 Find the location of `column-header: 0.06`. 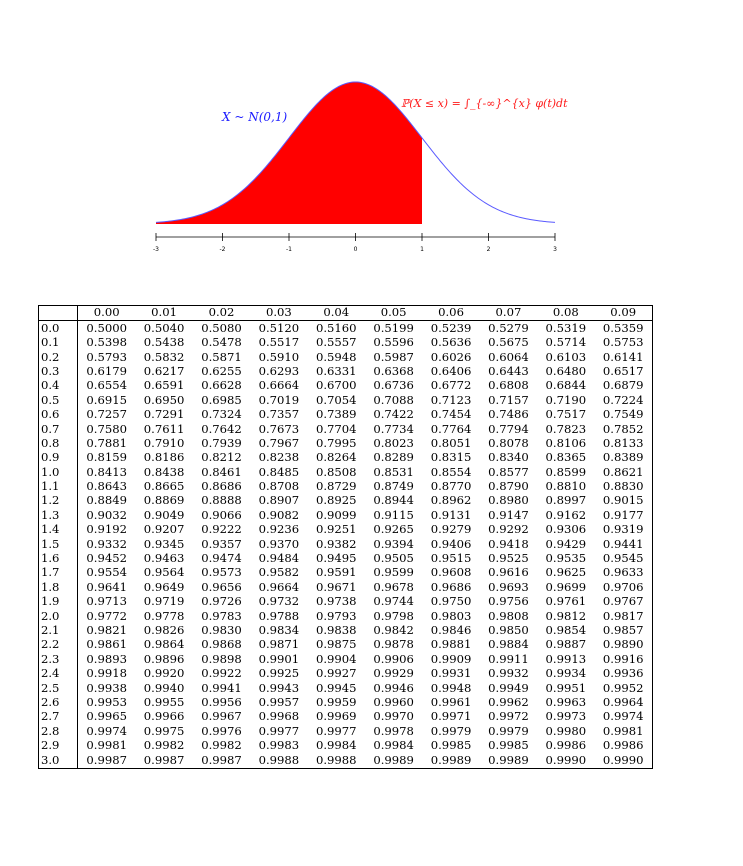

column-header: 0.06 is located at coordinates (451, 312).